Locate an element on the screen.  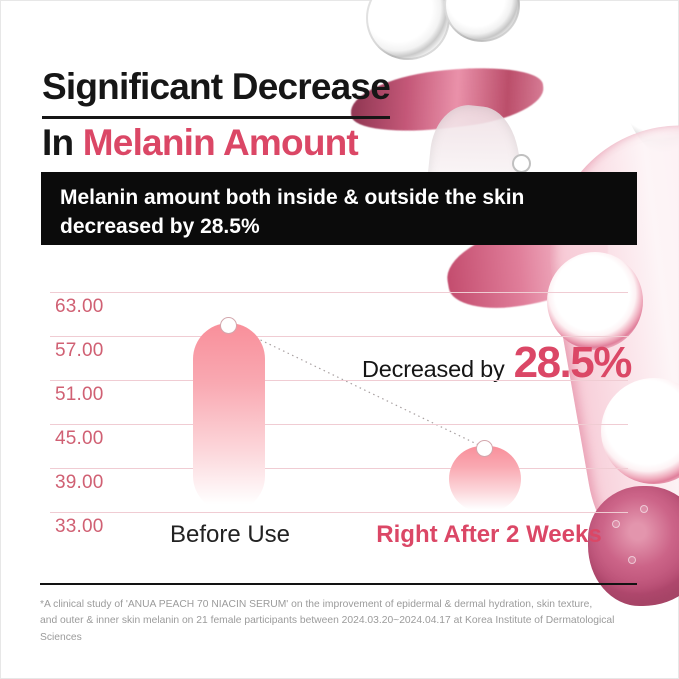
title-line2: In Melanin Amount is located at coordinates (200, 142).